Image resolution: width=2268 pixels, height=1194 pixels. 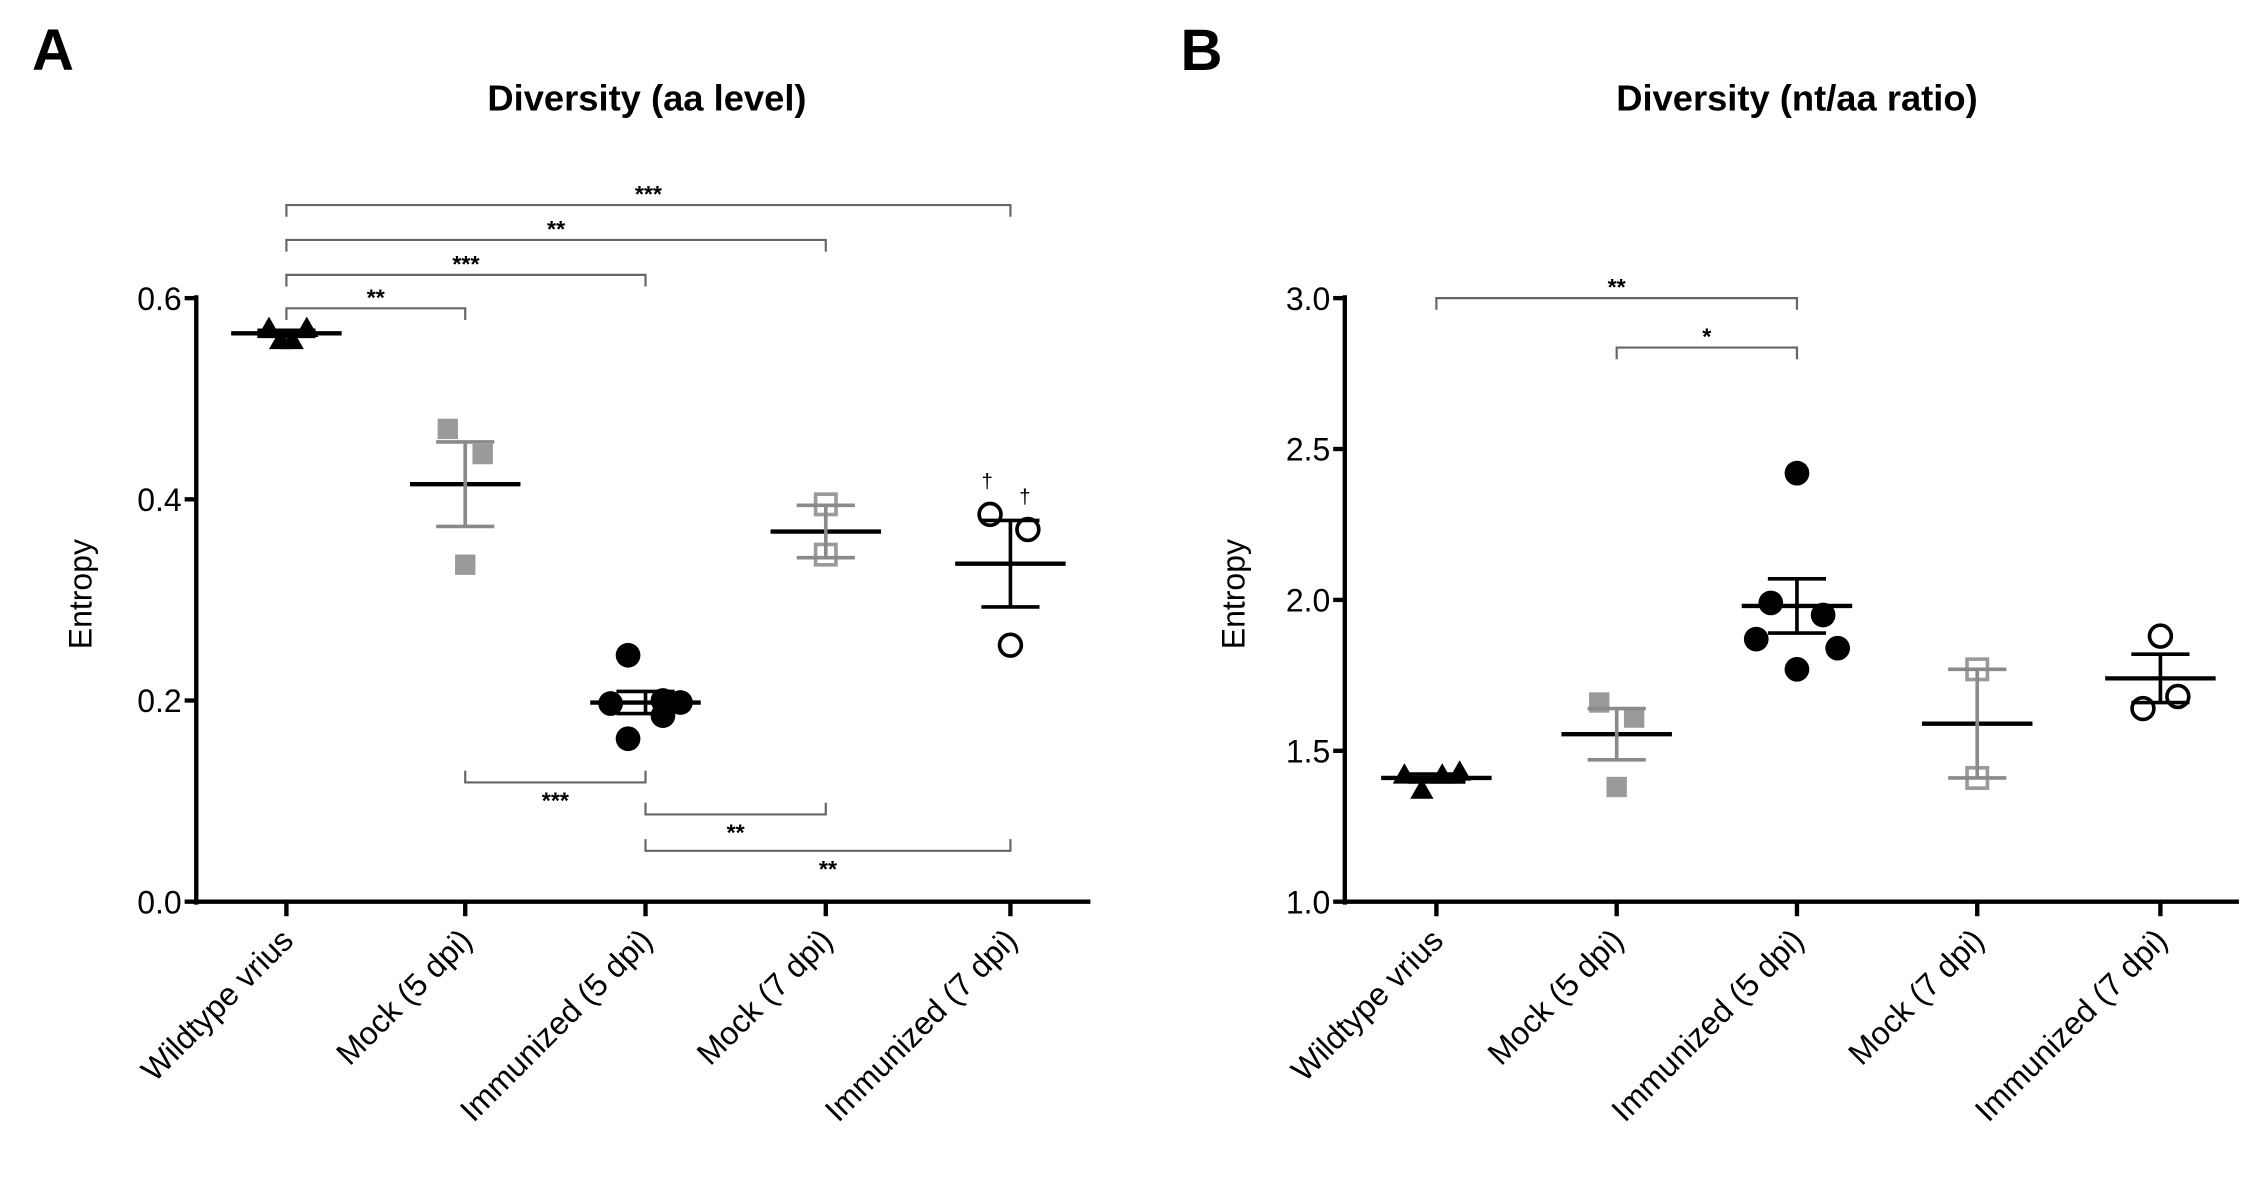 What do you see at coordinates (53, 50) in the screenshot?
I see `panel-letter-a: A` at bounding box center [53, 50].